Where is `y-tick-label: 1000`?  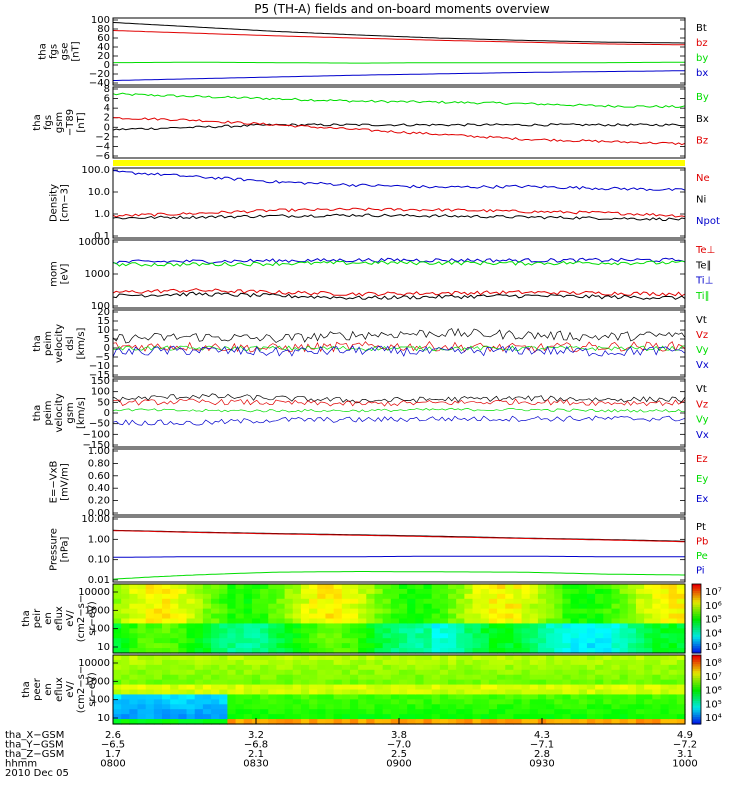
y-tick-label: 1000 is located at coordinates (97, 681).